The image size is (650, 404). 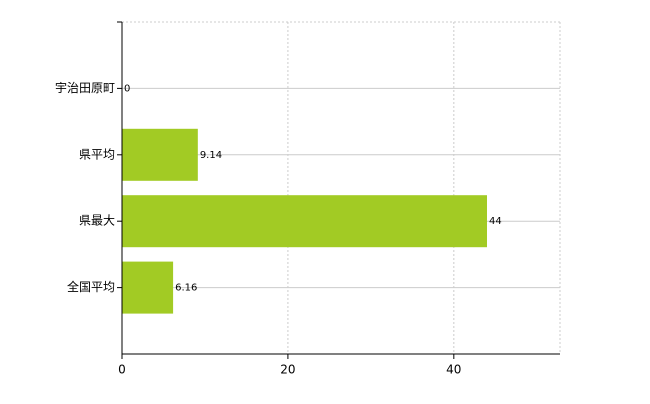 I want to click on value-label: 9.14, so click(x=211, y=155).